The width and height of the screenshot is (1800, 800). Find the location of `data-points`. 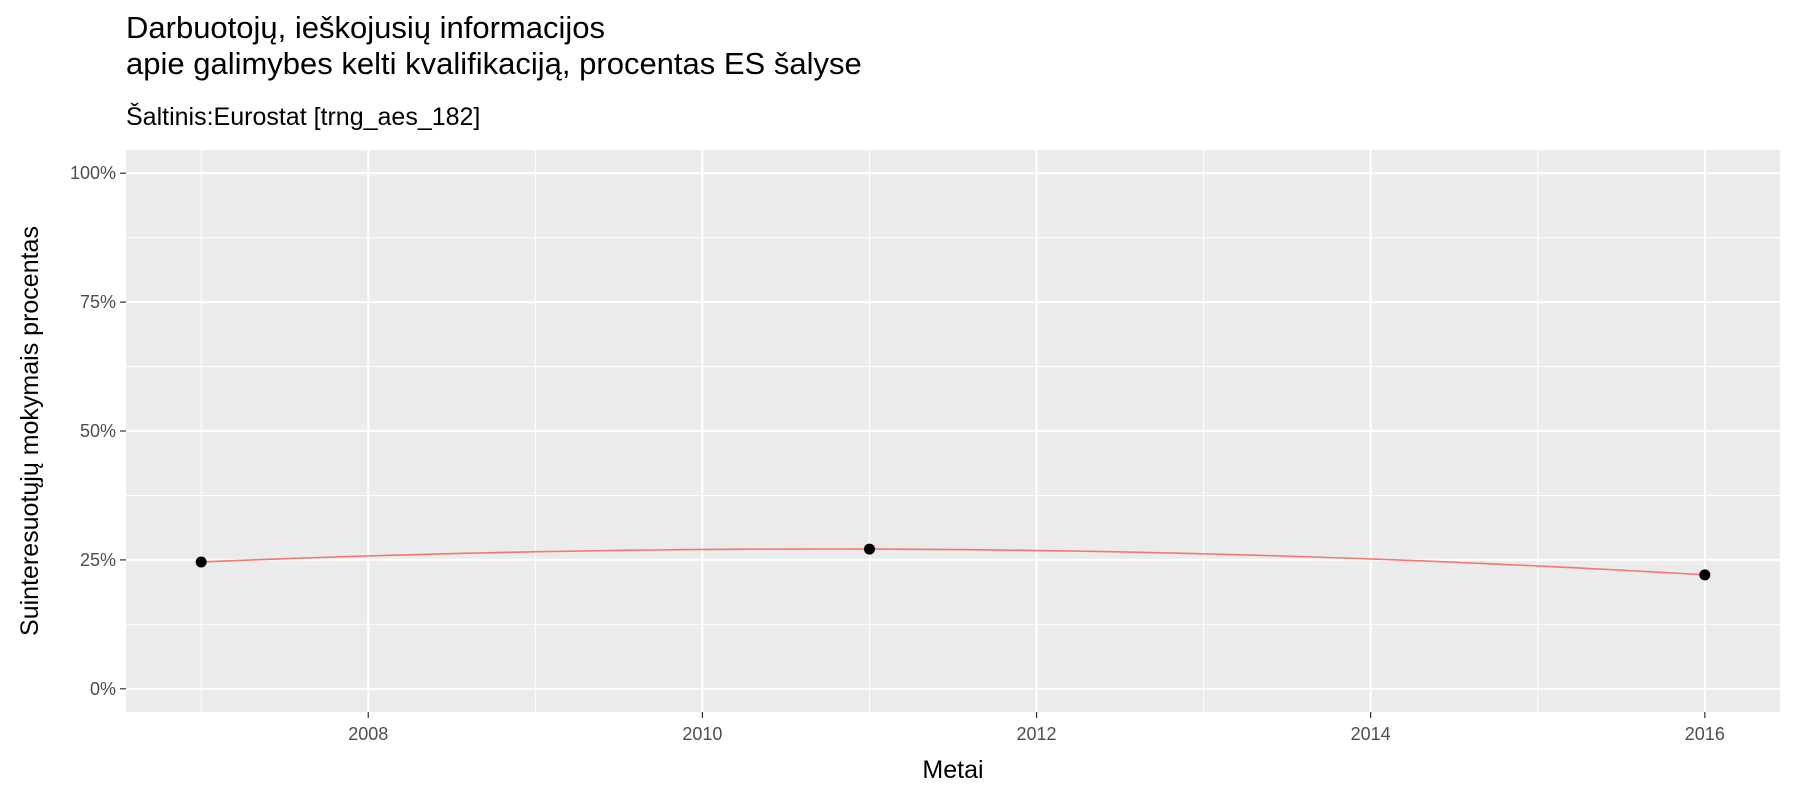

data-points is located at coordinates (953, 562).